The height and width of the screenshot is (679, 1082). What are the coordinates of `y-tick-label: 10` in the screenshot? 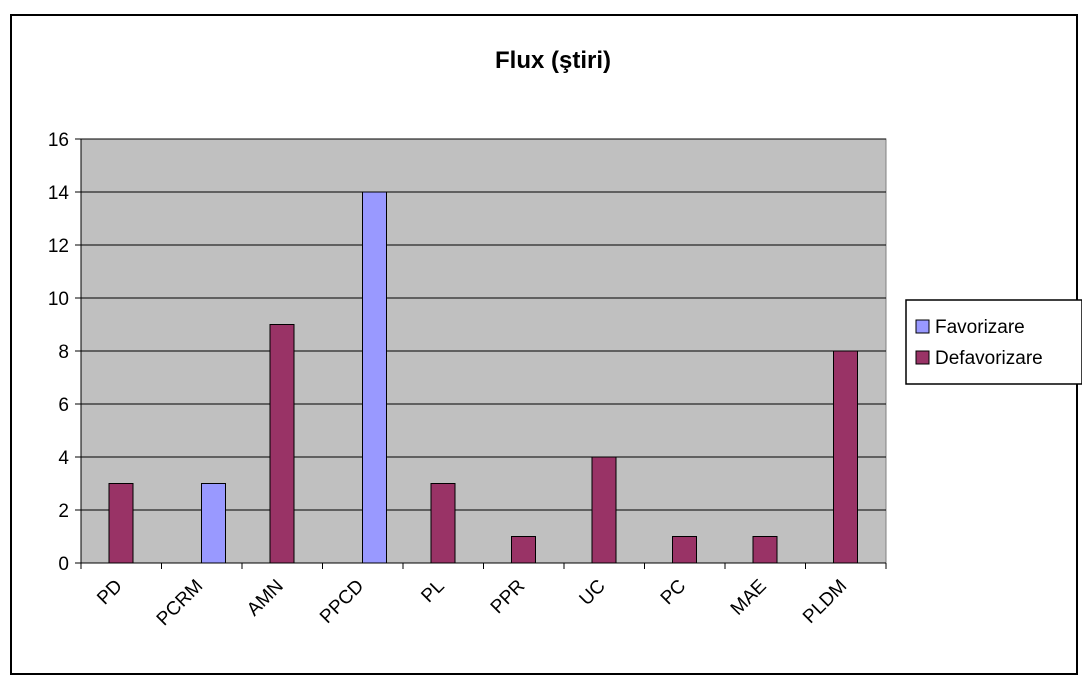 It's located at (58, 299).